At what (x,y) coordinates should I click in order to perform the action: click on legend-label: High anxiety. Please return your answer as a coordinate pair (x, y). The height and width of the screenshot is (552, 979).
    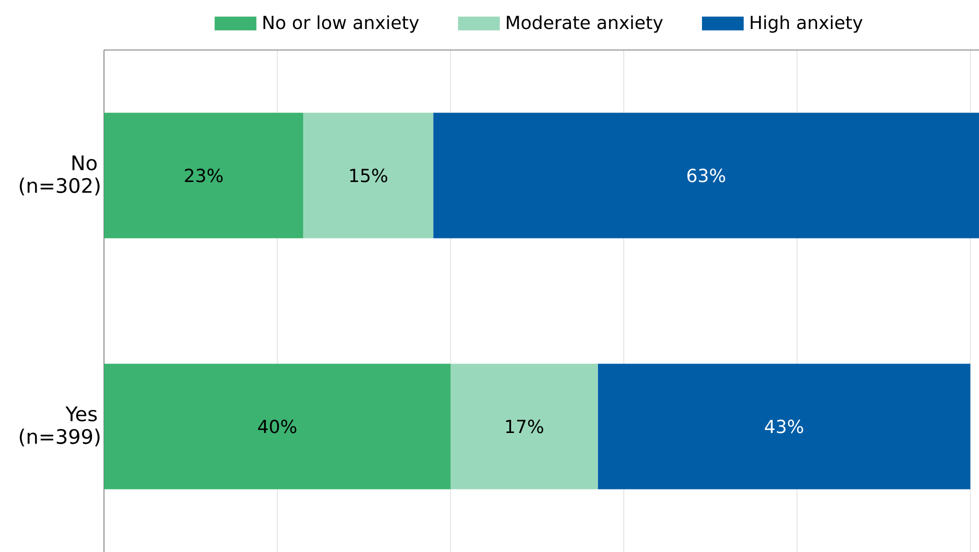
    Looking at the image, I should click on (806, 24).